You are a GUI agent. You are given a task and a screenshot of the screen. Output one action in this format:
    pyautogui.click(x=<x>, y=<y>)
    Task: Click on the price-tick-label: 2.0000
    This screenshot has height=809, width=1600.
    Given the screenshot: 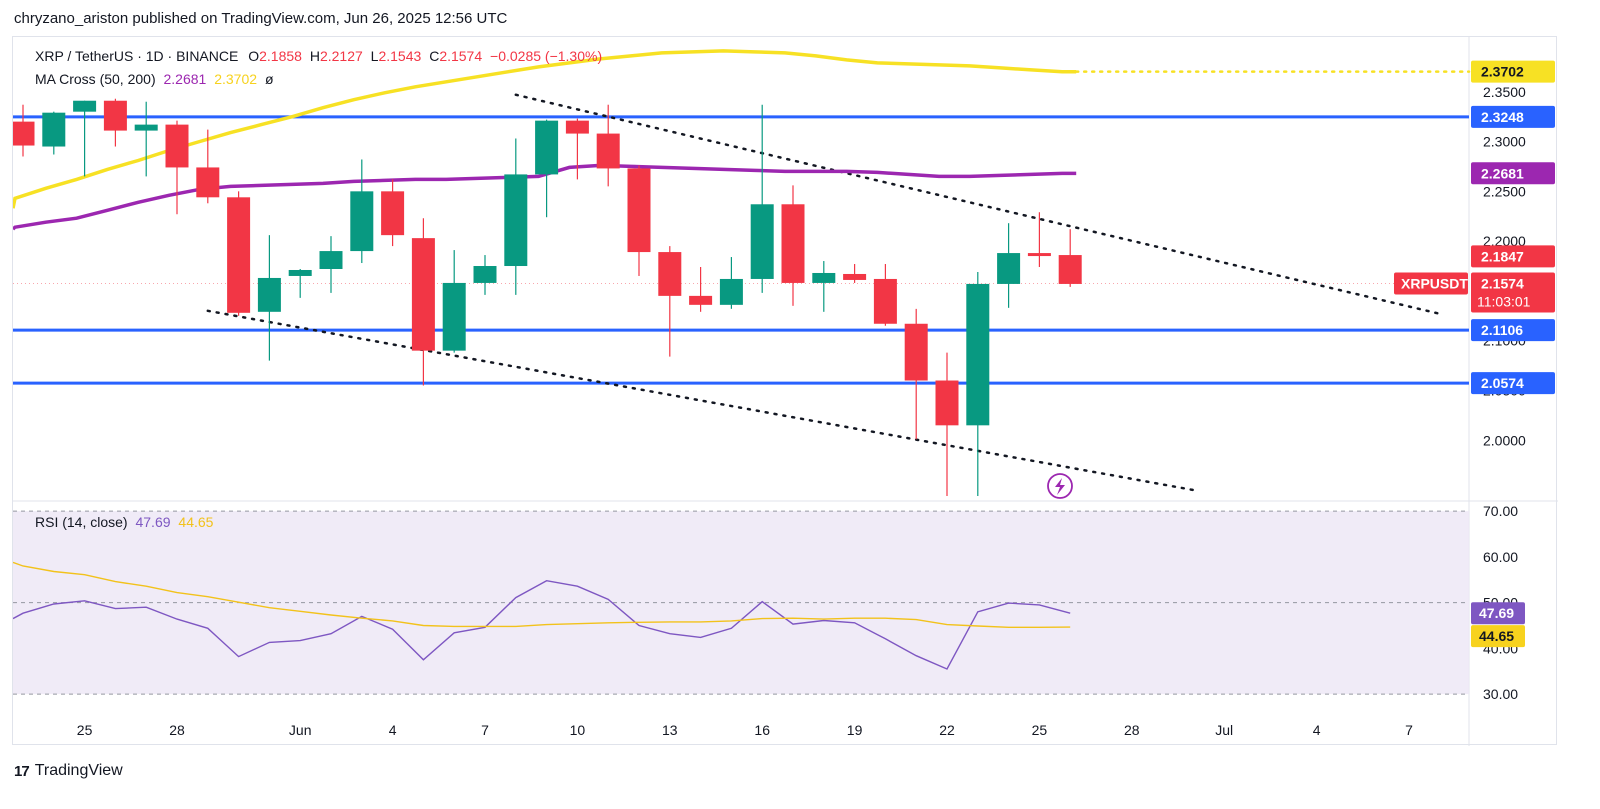 What is the action you would take?
    pyautogui.click(x=1504, y=440)
    